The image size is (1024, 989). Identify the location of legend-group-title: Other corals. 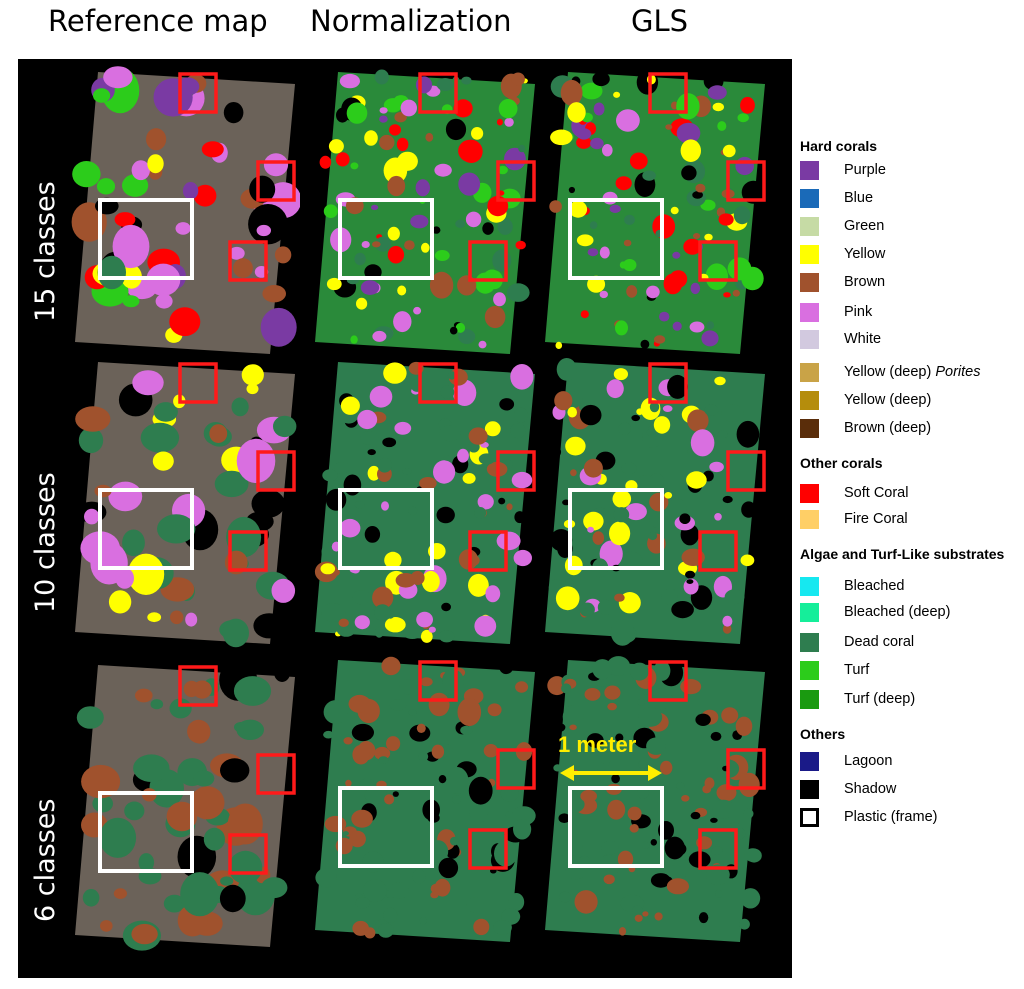
(841, 463).